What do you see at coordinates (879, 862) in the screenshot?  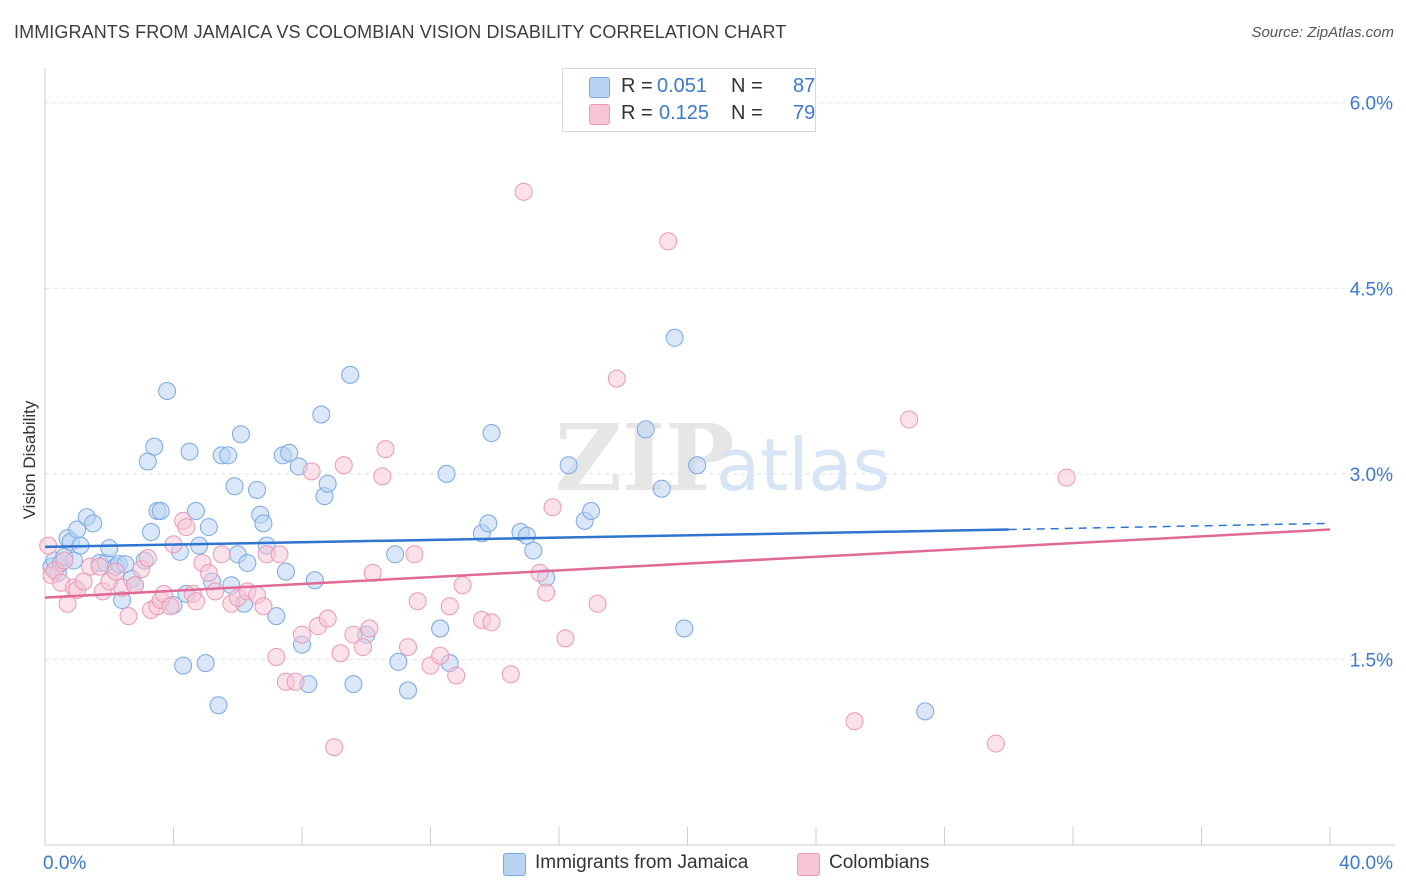 I see `bottom-legend-label-colombians: Colombians` at bounding box center [879, 862].